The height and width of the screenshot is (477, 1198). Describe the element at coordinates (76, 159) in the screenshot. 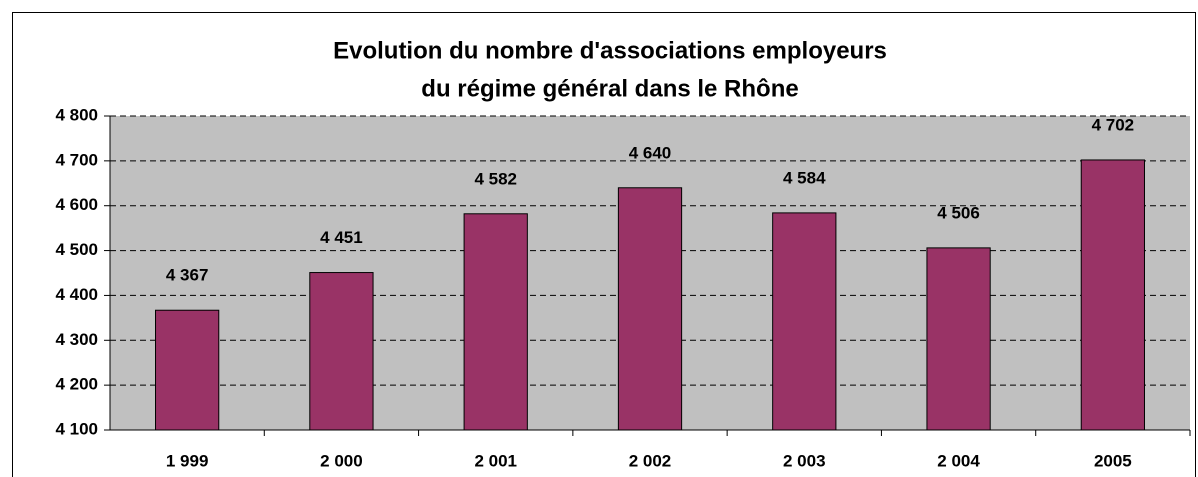

I see `y-tick-label: 4 700` at that location.